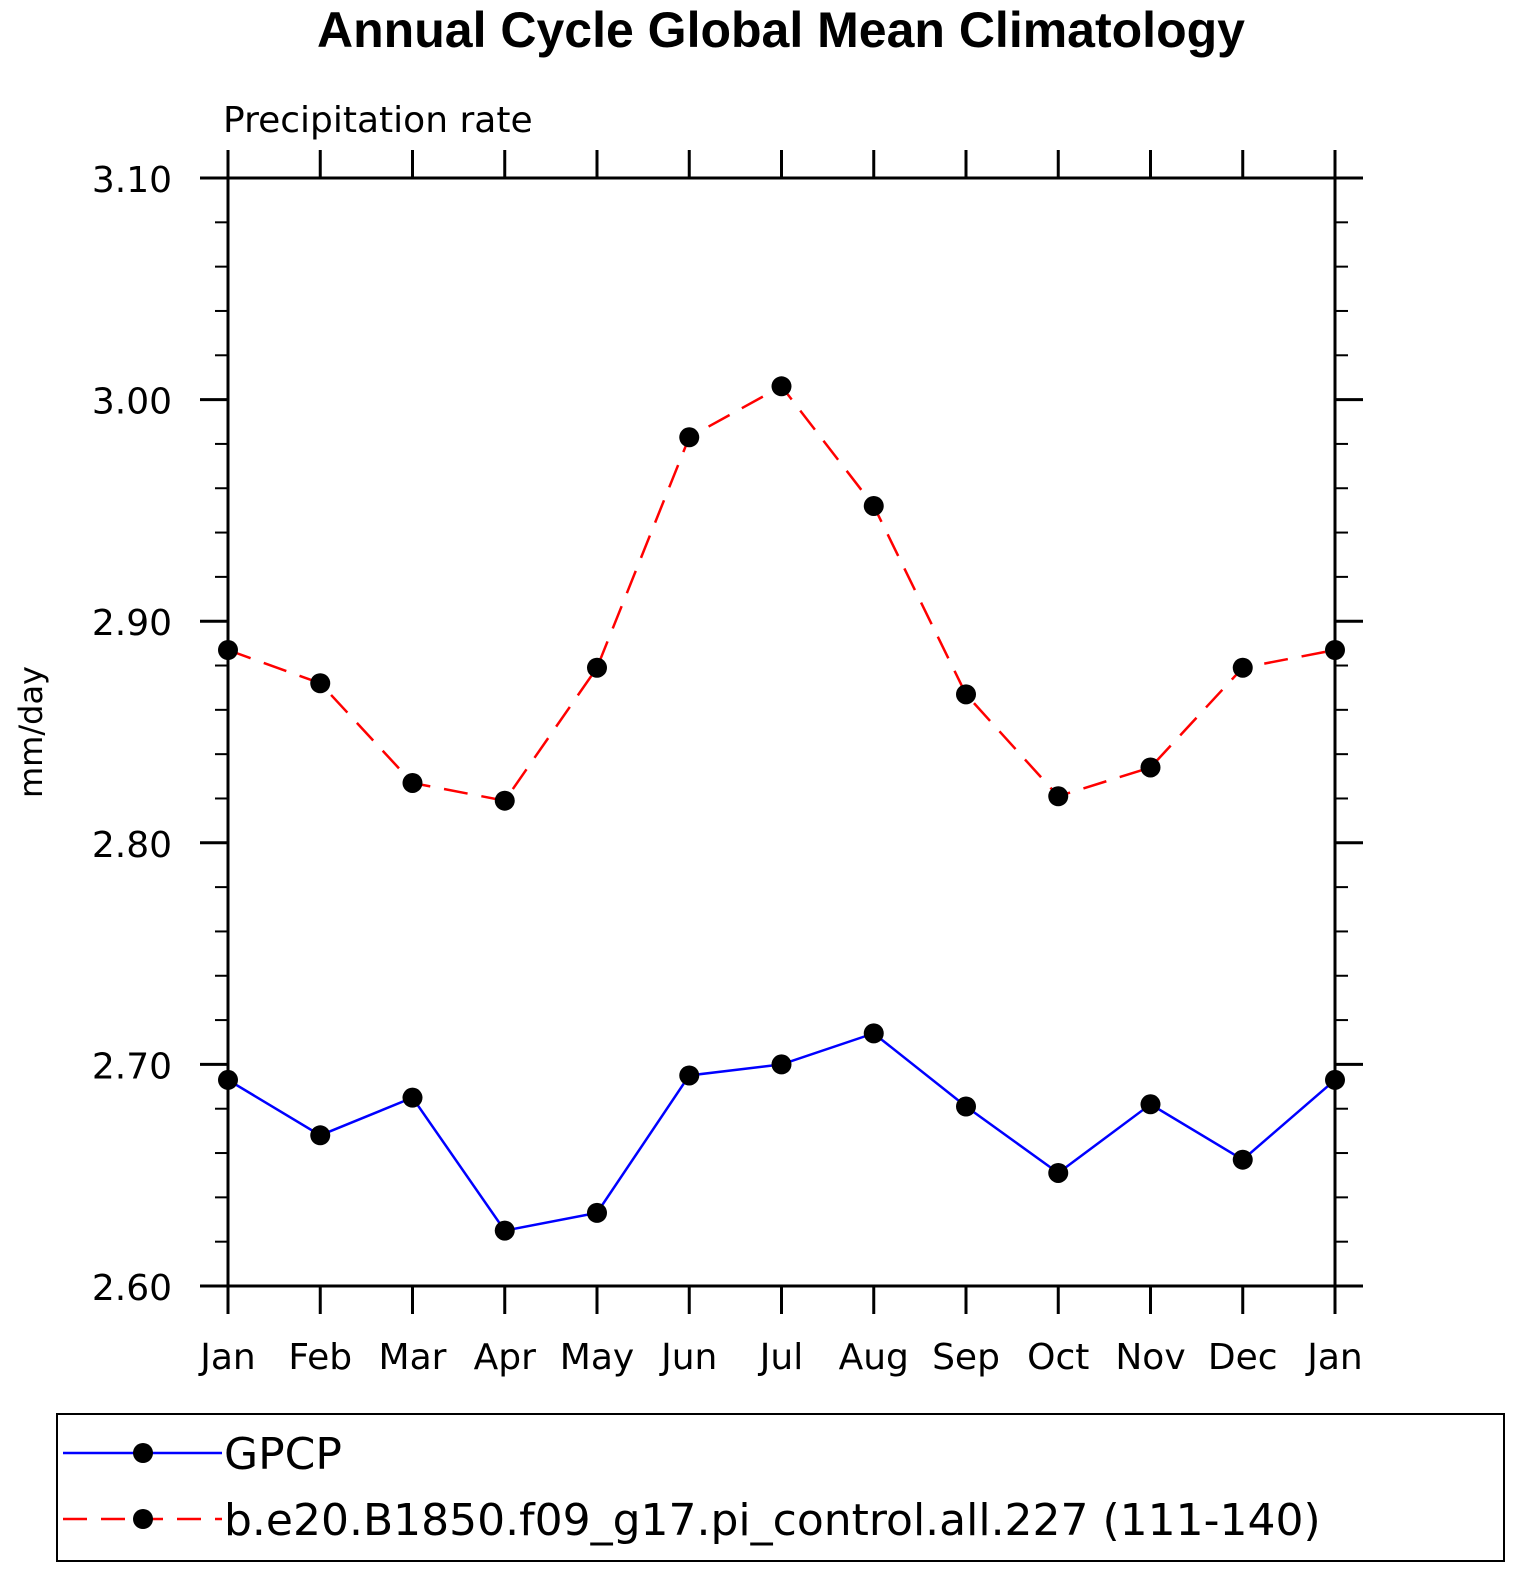 The image size is (1515, 1572). What do you see at coordinates (1150, 1357) in the screenshot?
I see `x-tick-label: Nov` at bounding box center [1150, 1357].